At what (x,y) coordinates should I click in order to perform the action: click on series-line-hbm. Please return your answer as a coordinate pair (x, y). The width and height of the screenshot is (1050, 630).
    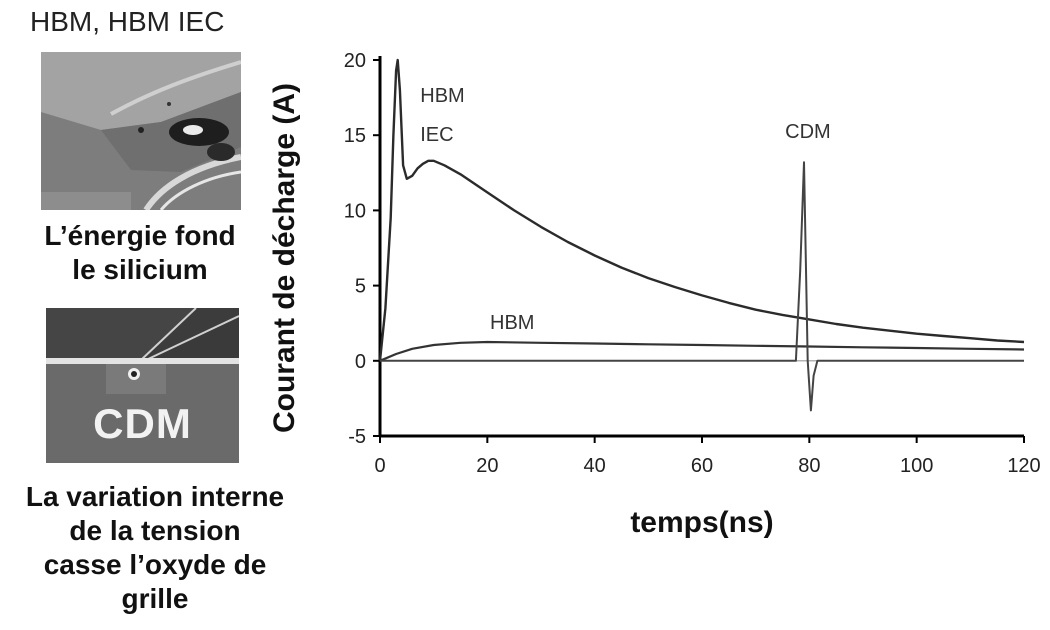
    Looking at the image, I should click on (702, 351).